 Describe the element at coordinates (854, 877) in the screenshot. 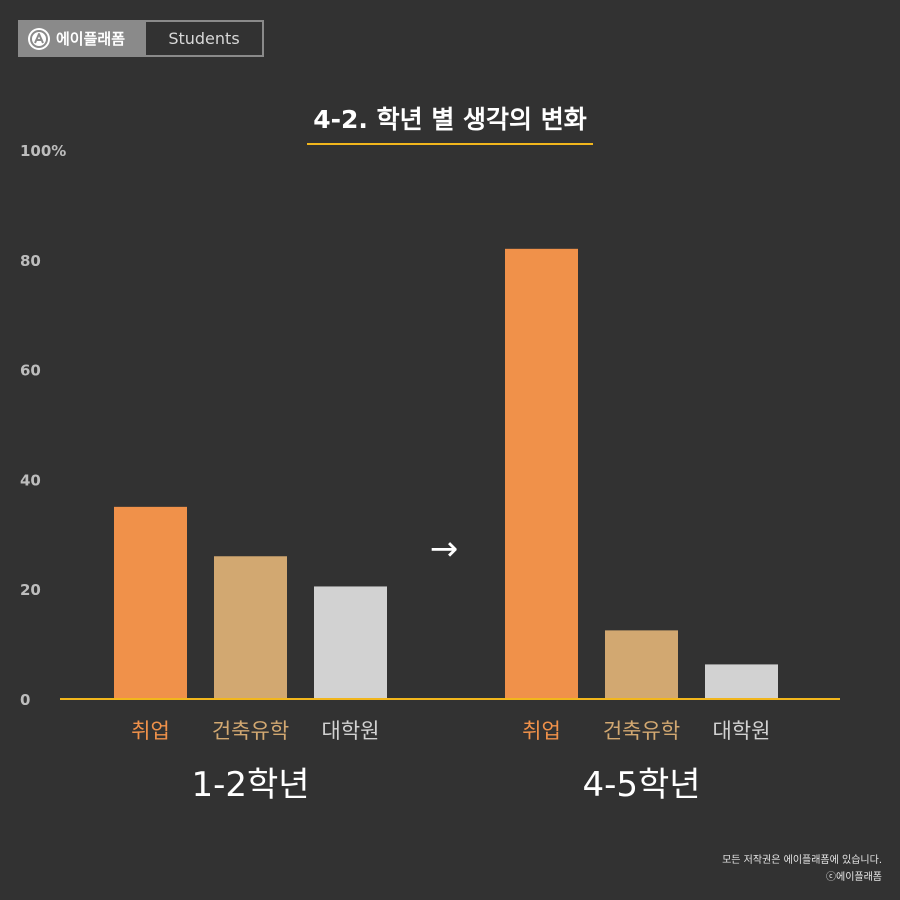

I see `copyright-mark: ⓒ에이플래폼` at that location.